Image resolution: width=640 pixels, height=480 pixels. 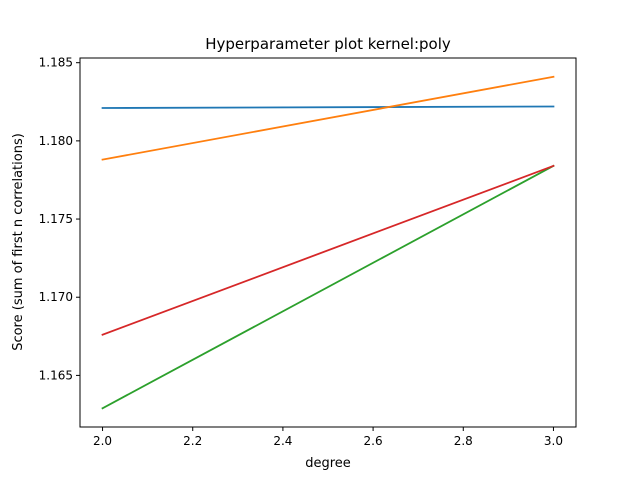 I want to click on y-tick-label: 1.185, so click(x=56, y=63).